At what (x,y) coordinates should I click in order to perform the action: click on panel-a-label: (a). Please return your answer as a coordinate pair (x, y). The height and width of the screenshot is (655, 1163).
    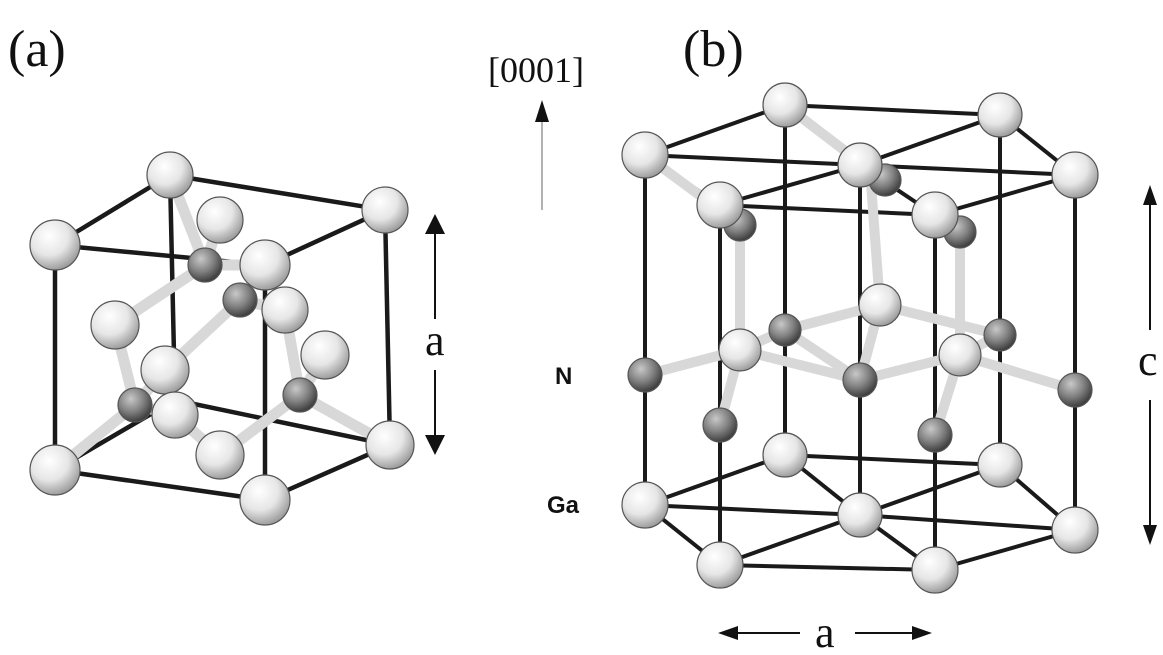
    Looking at the image, I should click on (37, 49).